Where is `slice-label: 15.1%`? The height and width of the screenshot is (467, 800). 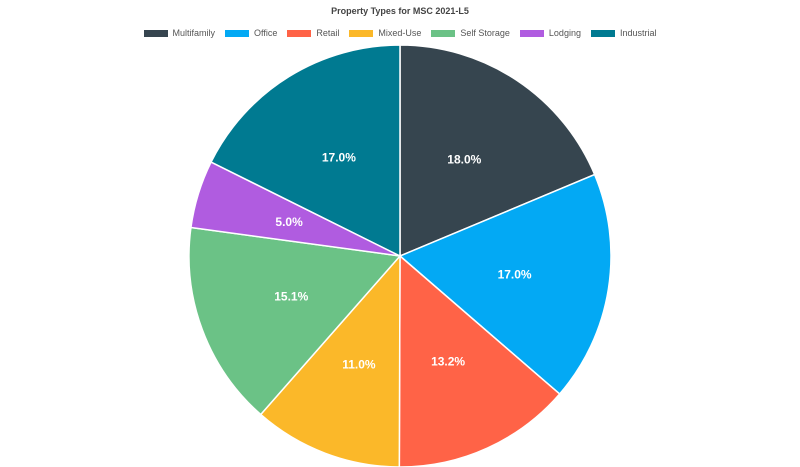
slice-label: 15.1% is located at coordinates (291, 297).